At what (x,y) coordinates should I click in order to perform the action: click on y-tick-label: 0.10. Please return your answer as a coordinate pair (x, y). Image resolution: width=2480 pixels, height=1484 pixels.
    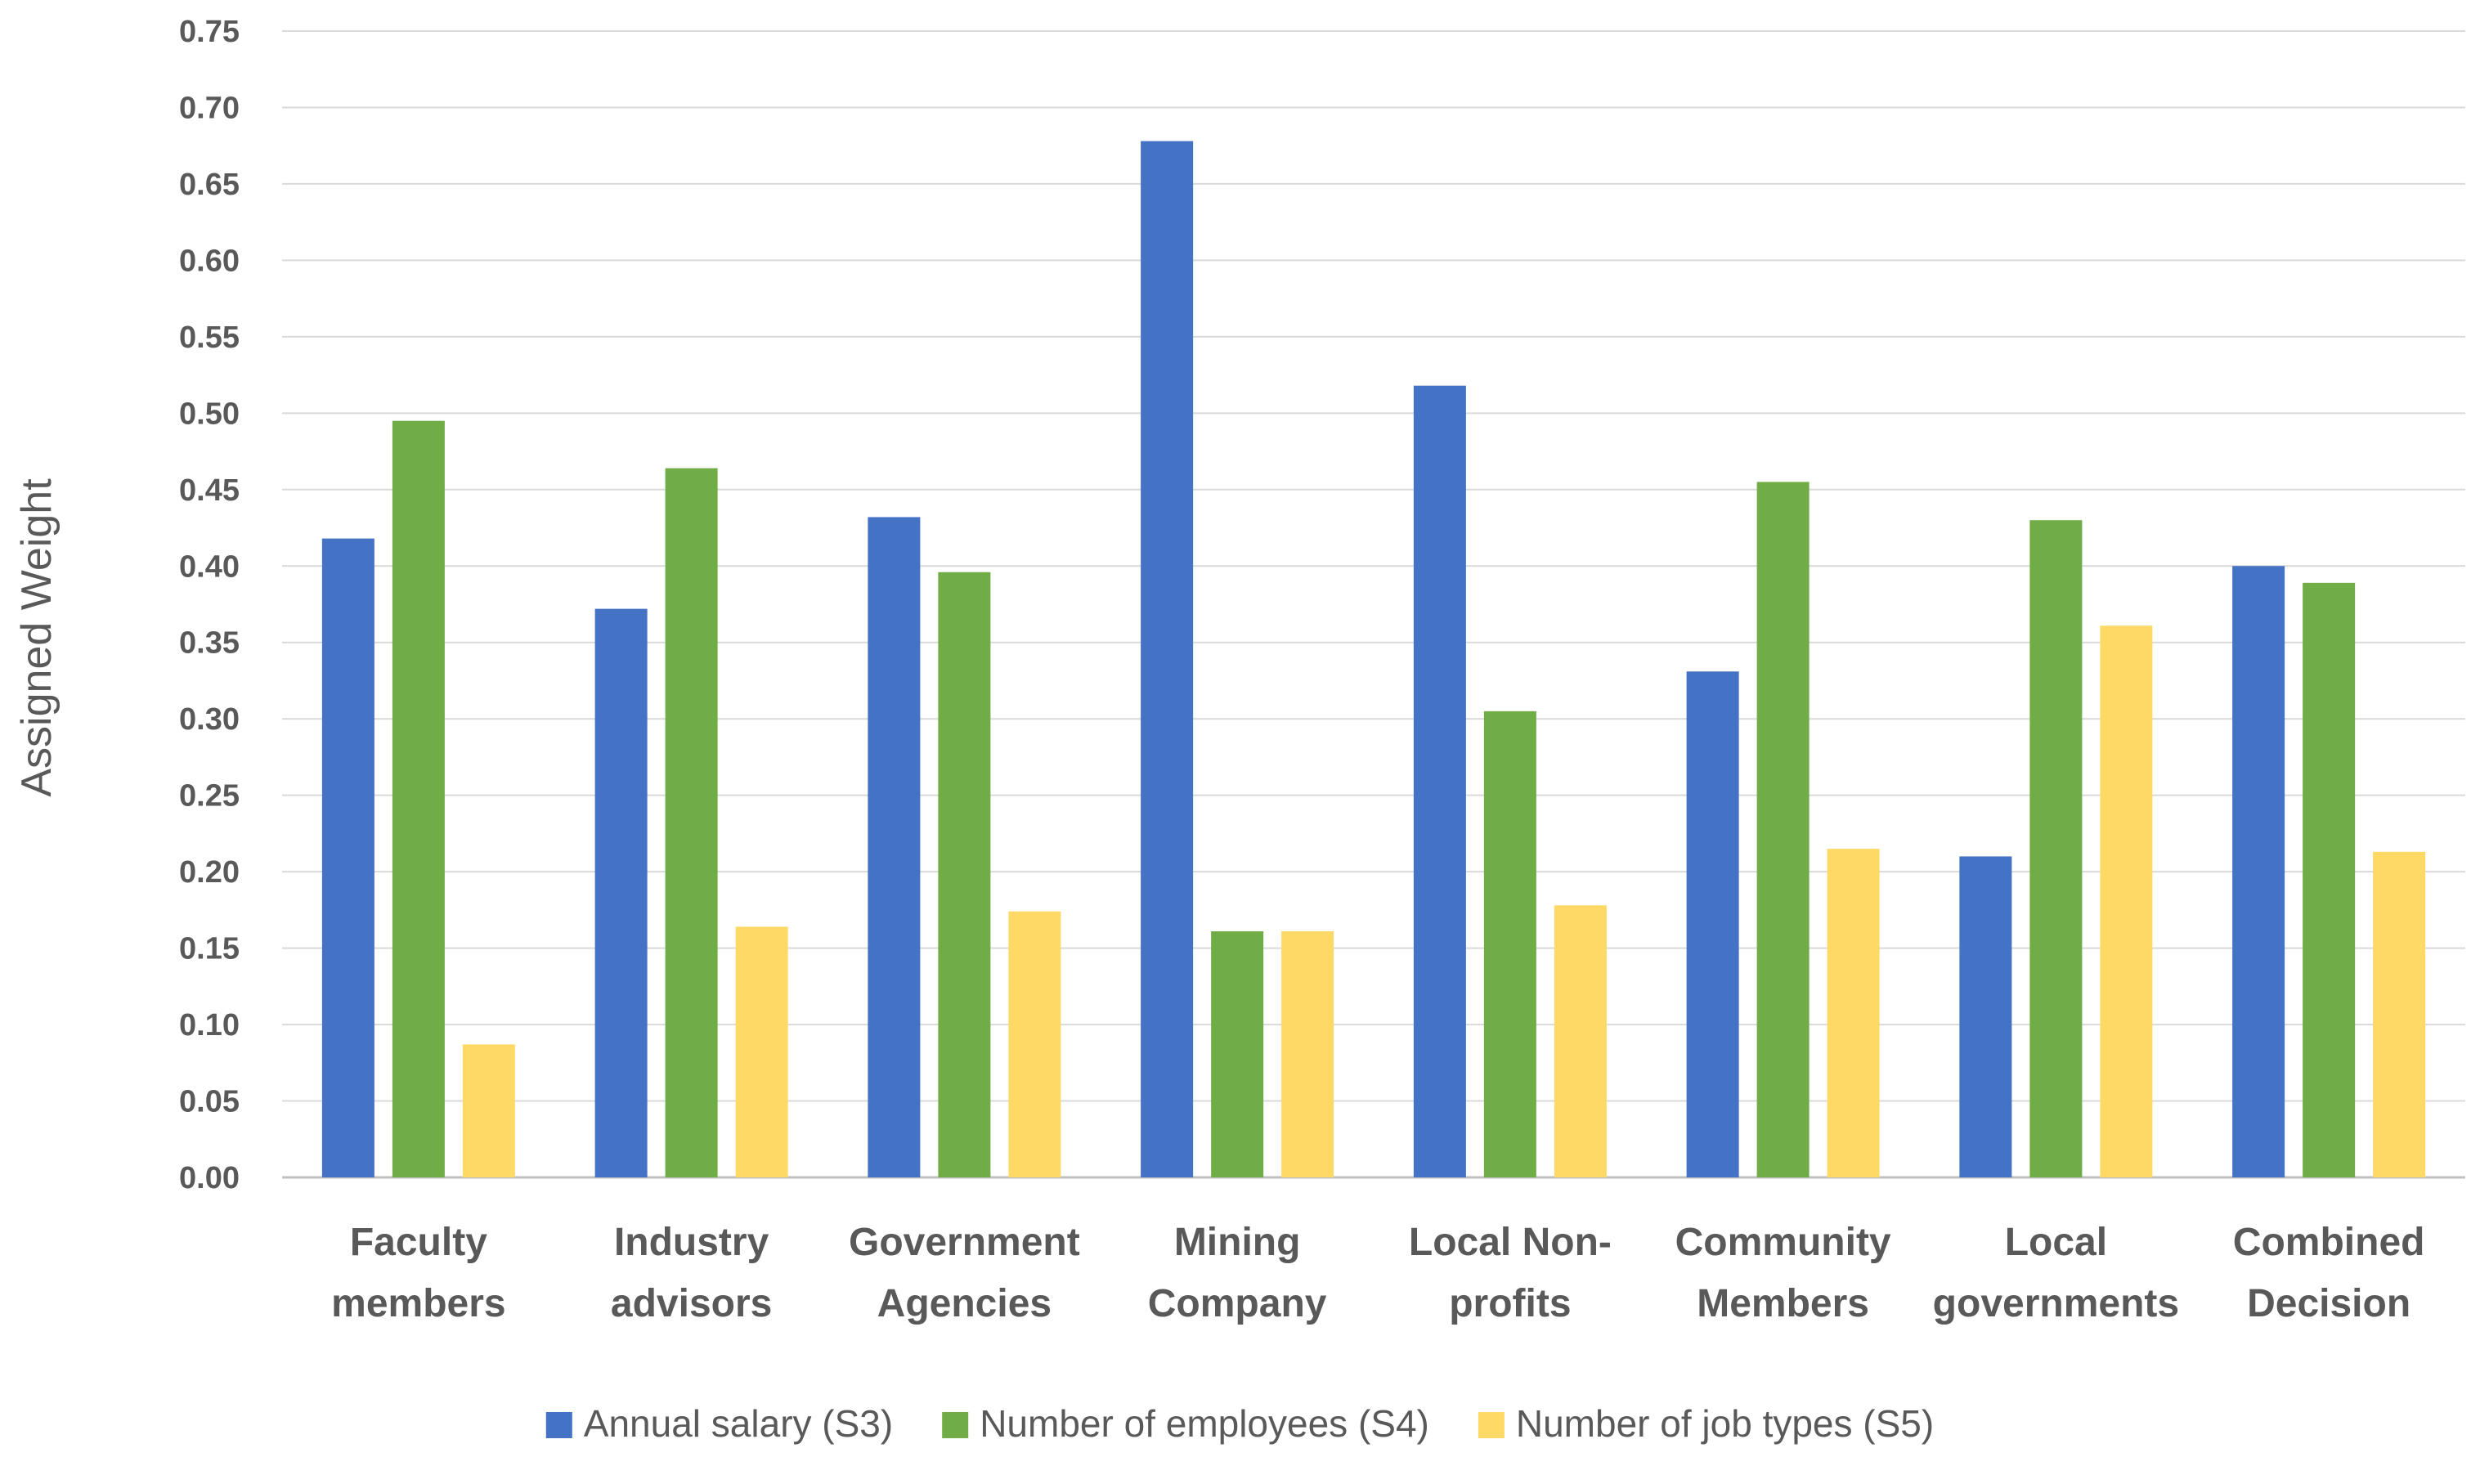
    Looking at the image, I should click on (210, 1025).